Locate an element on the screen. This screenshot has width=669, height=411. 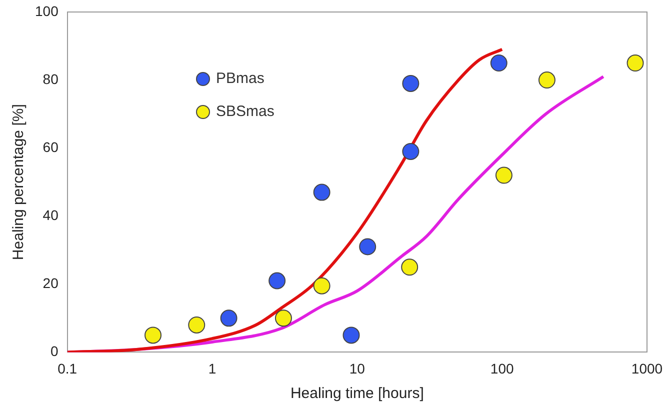
x-axis-title: Healing time [hours] is located at coordinates (357, 393).